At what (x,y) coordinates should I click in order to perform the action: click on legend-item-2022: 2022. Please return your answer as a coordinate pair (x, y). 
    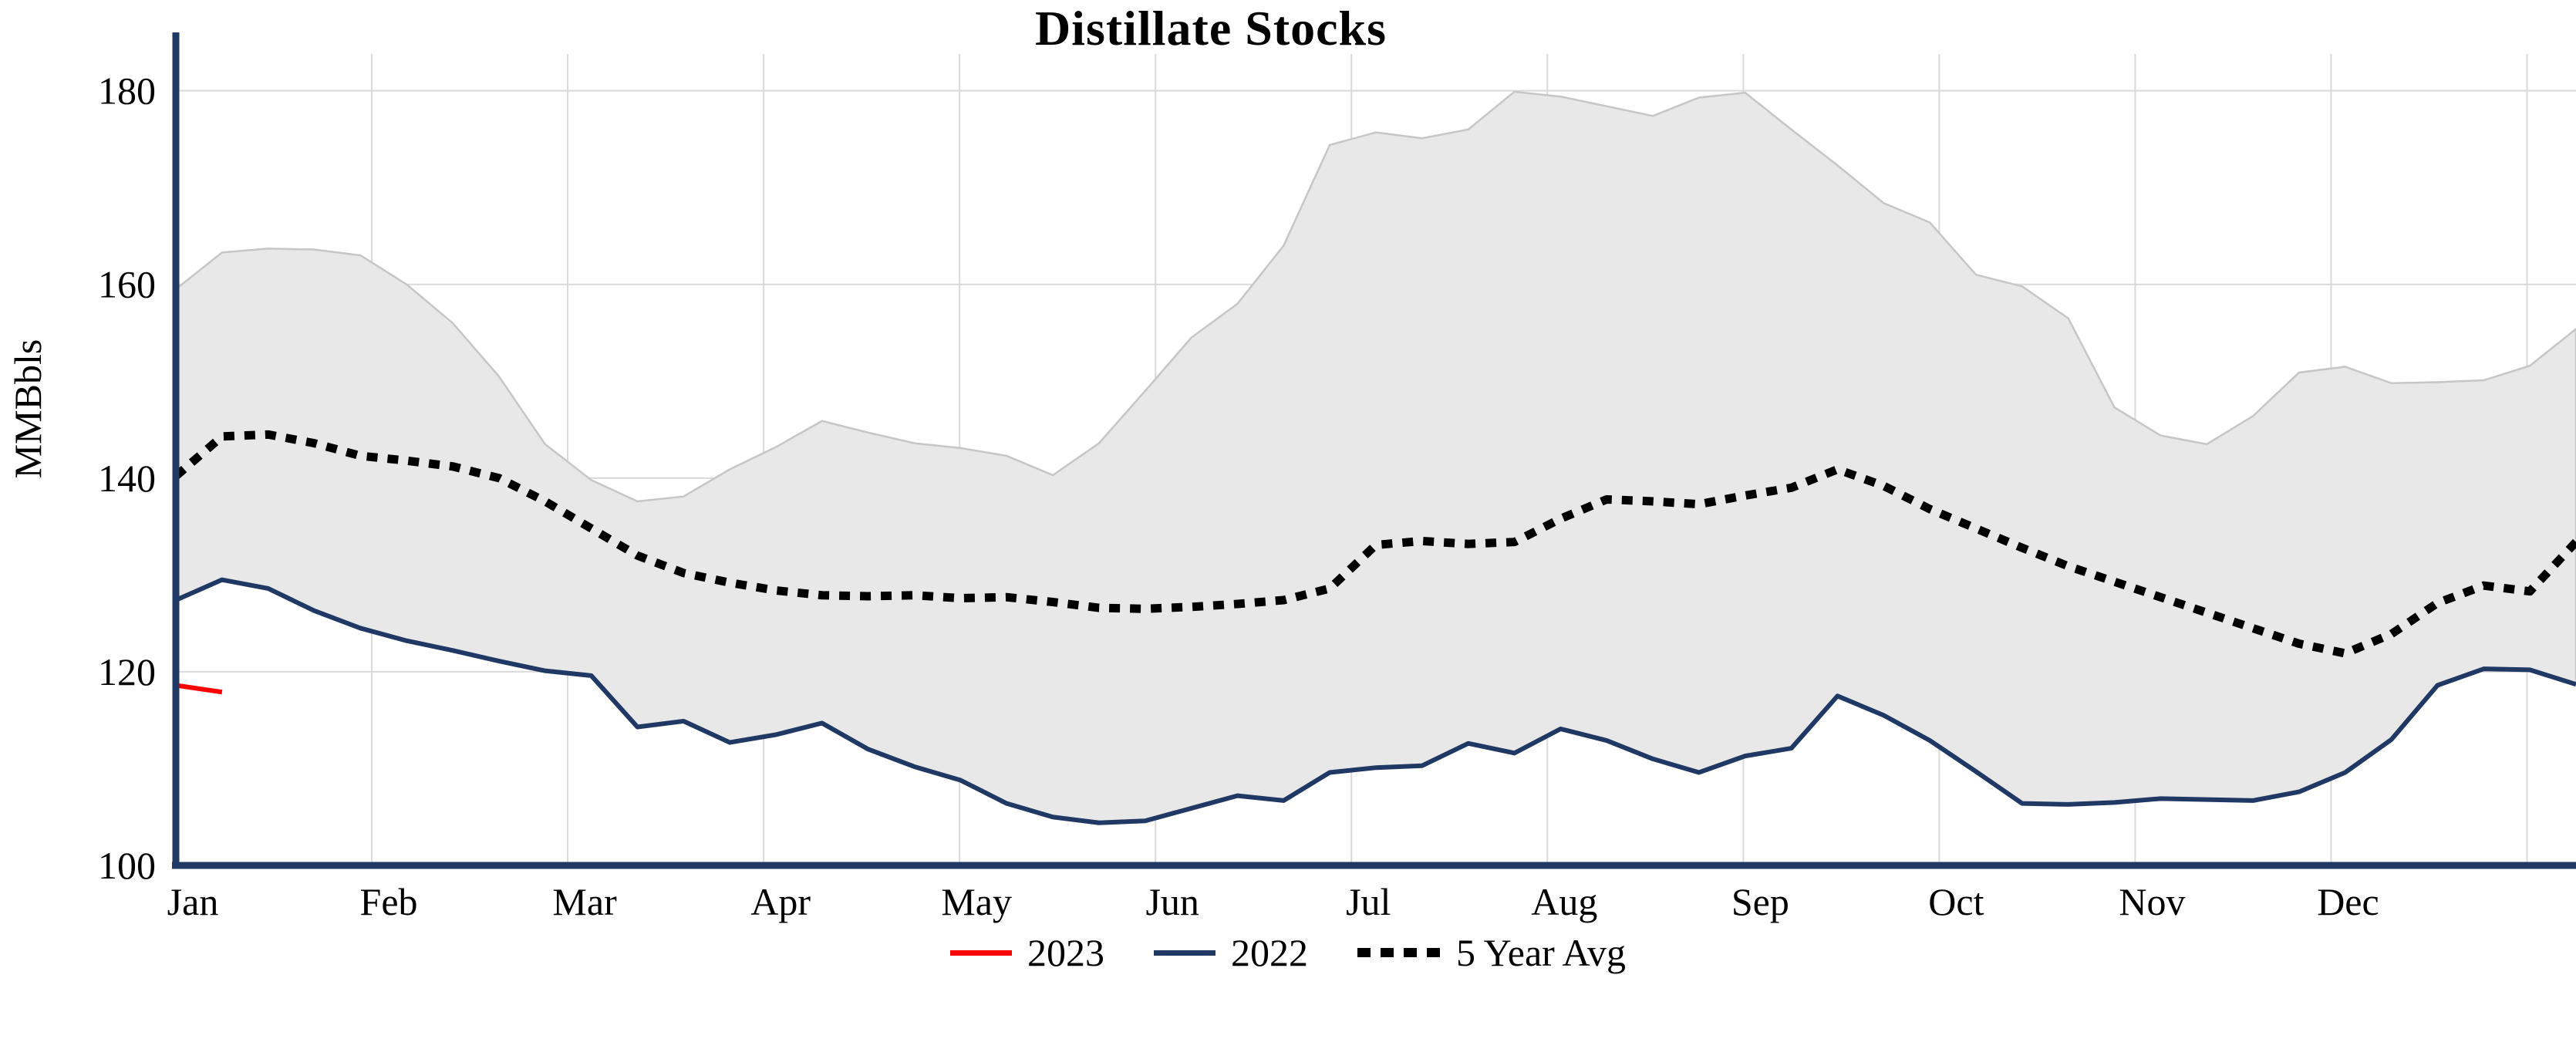
    Looking at the image, I should click on (1231, 953).